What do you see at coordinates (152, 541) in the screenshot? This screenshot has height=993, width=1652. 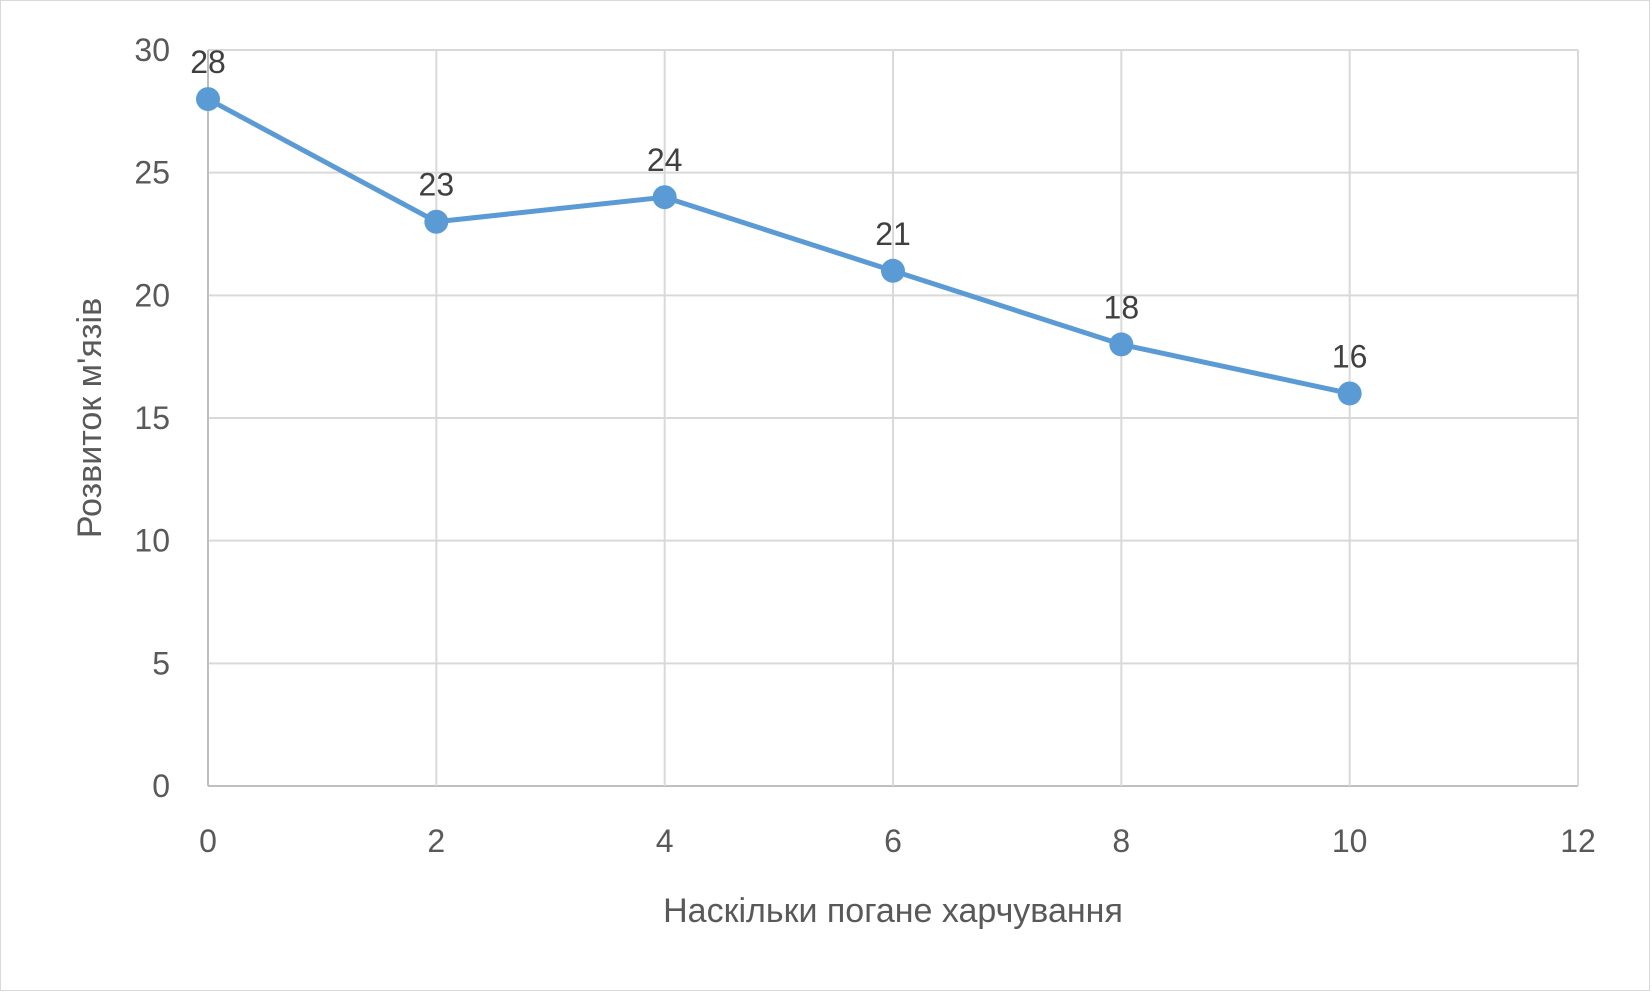 I see `y-tick-label: 10` at bounding box center [152, 541].